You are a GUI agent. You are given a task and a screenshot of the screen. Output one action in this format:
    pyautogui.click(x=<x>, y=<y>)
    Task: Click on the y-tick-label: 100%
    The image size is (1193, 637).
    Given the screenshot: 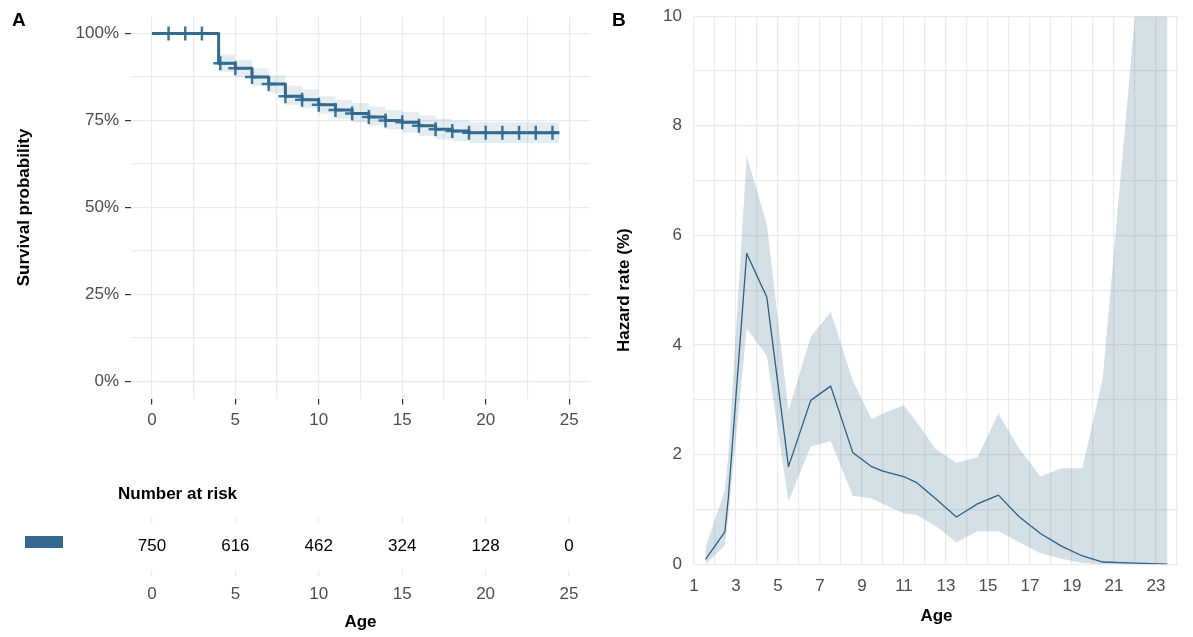 What is the action you would take?
    pyautogui.click(x=97, y=33)
    